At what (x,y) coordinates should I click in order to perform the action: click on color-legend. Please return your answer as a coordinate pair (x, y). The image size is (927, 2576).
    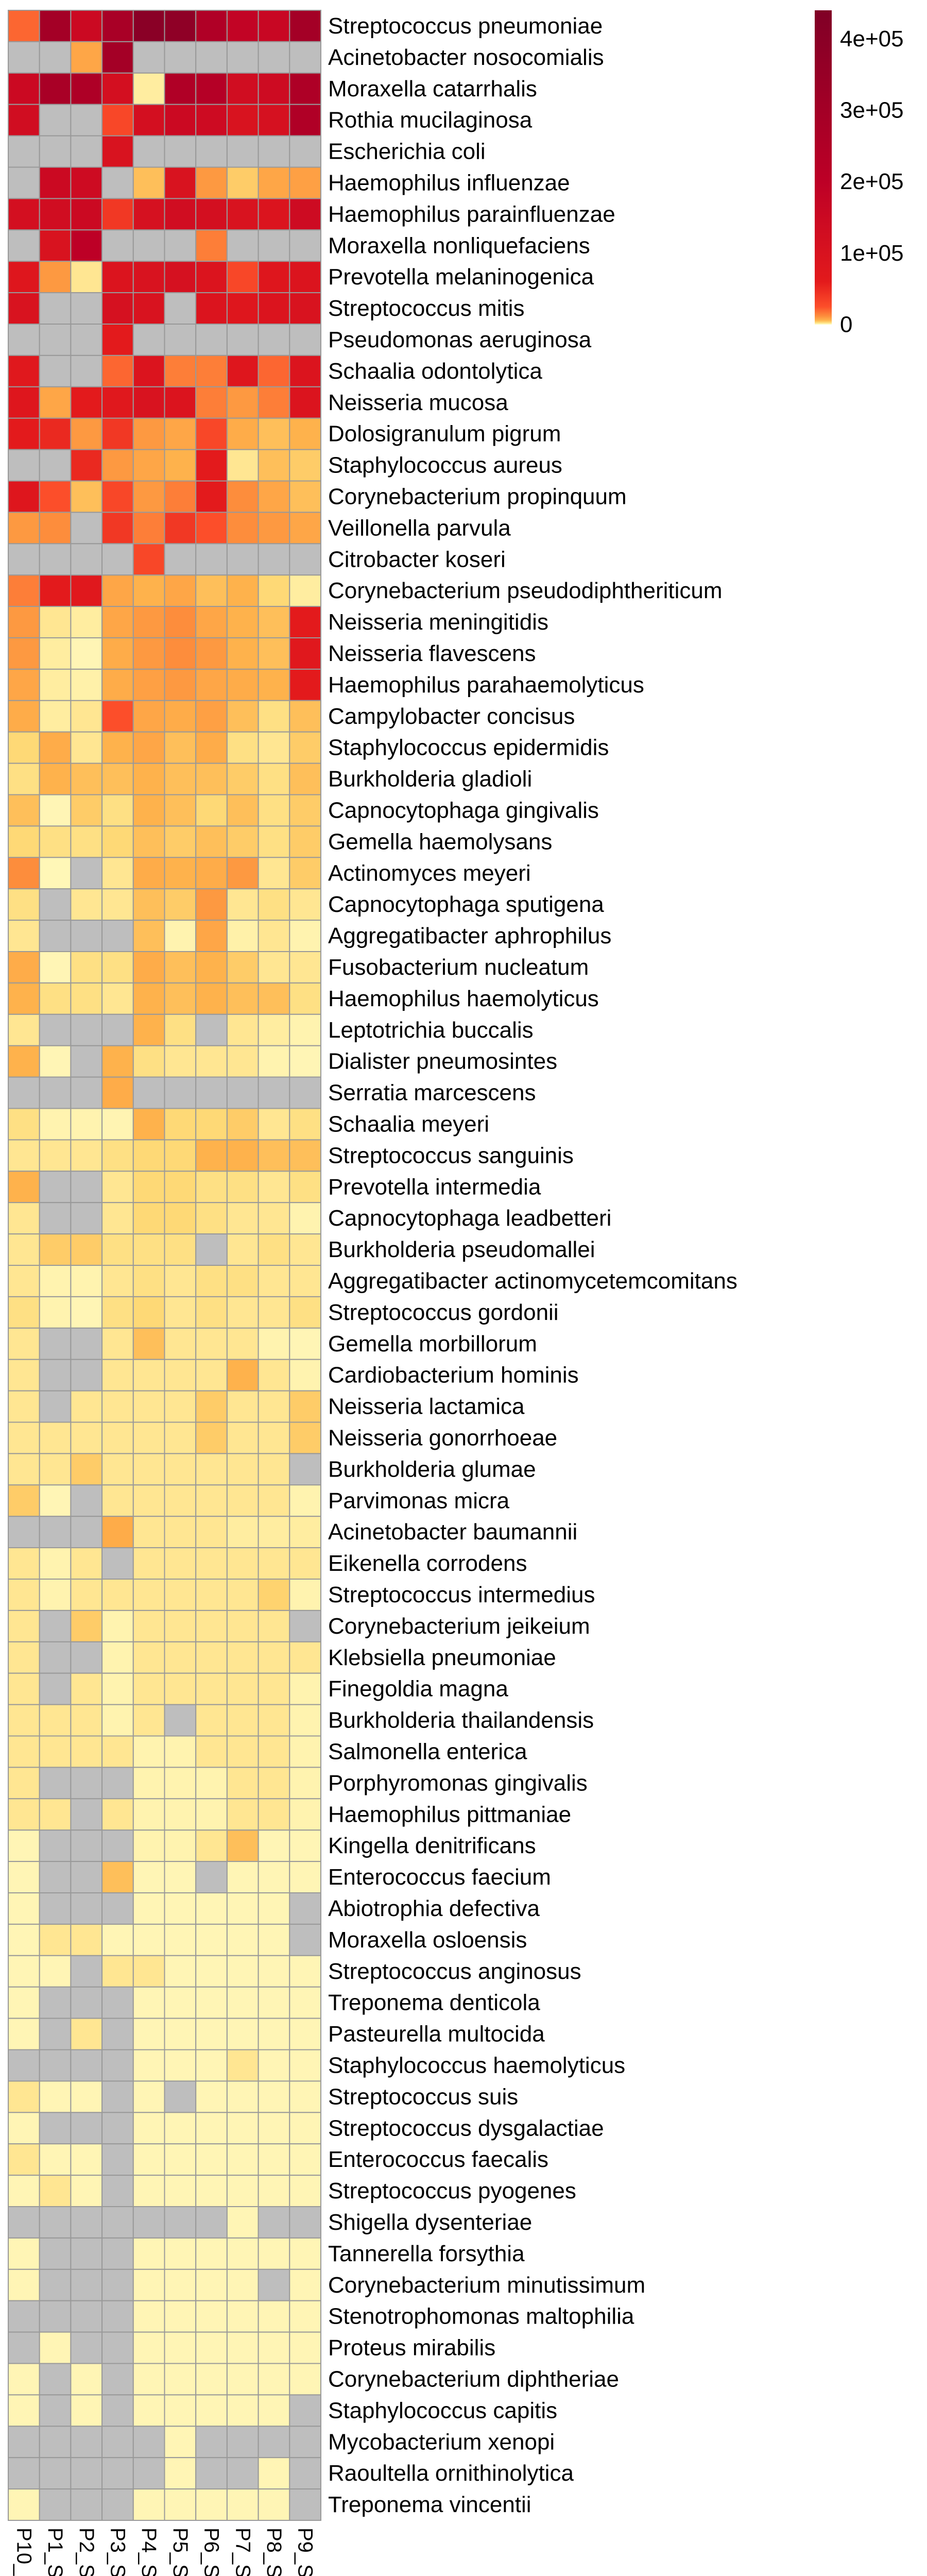
    Looking at the image, I should click on (823, 167).